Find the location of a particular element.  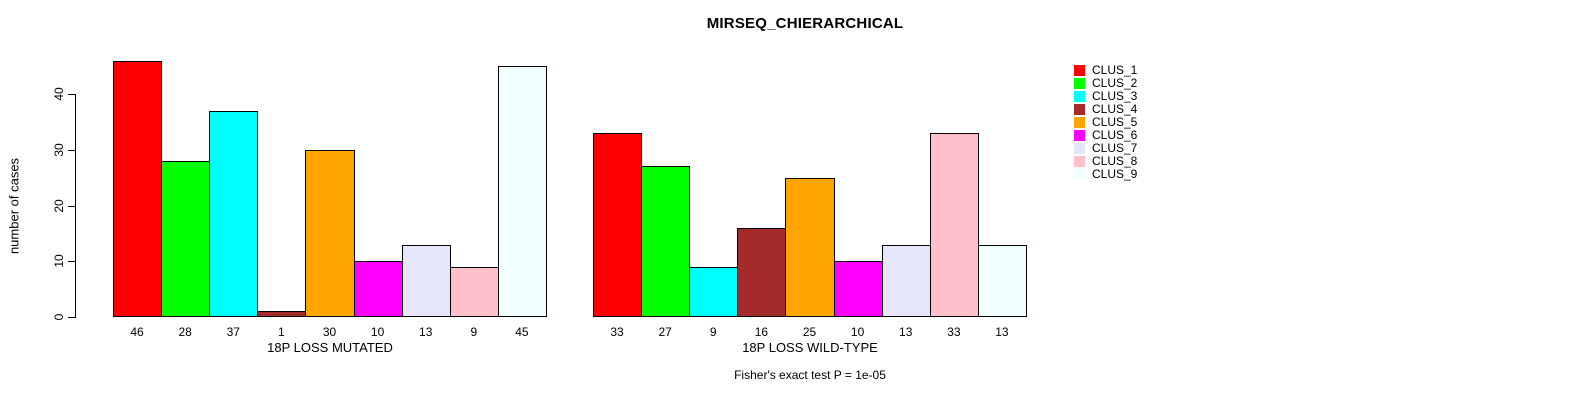

legend-item-label: CLUS_6 is located at coordinates (1115, 135).